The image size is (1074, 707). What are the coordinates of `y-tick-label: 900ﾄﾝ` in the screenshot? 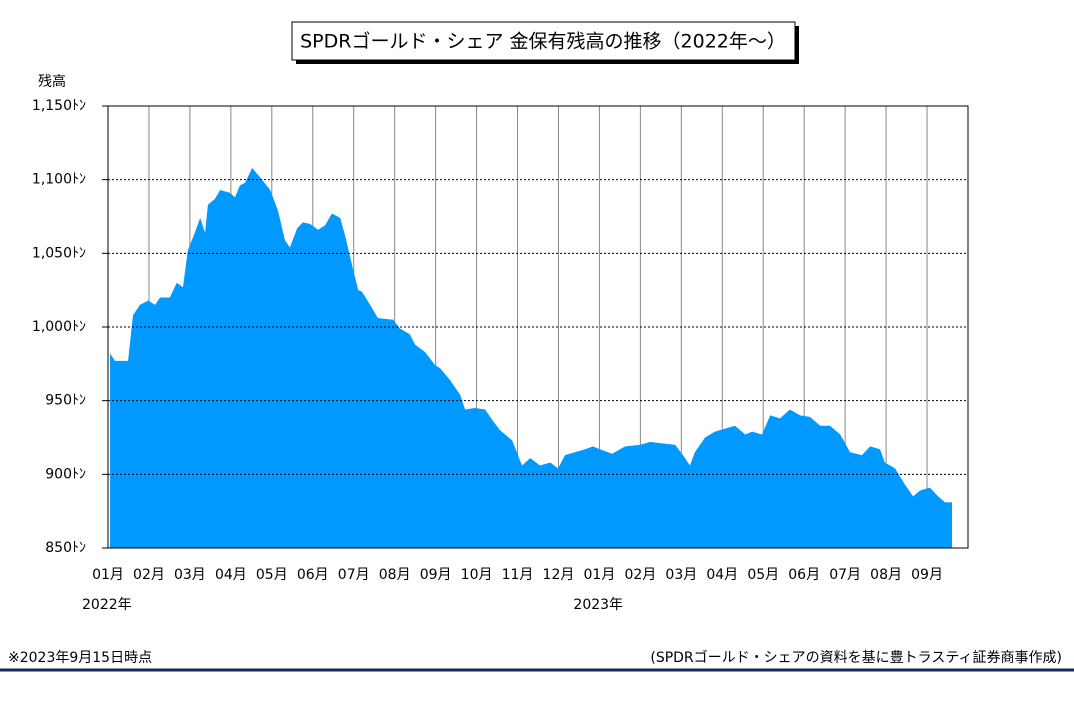 It's located at (65, 474).